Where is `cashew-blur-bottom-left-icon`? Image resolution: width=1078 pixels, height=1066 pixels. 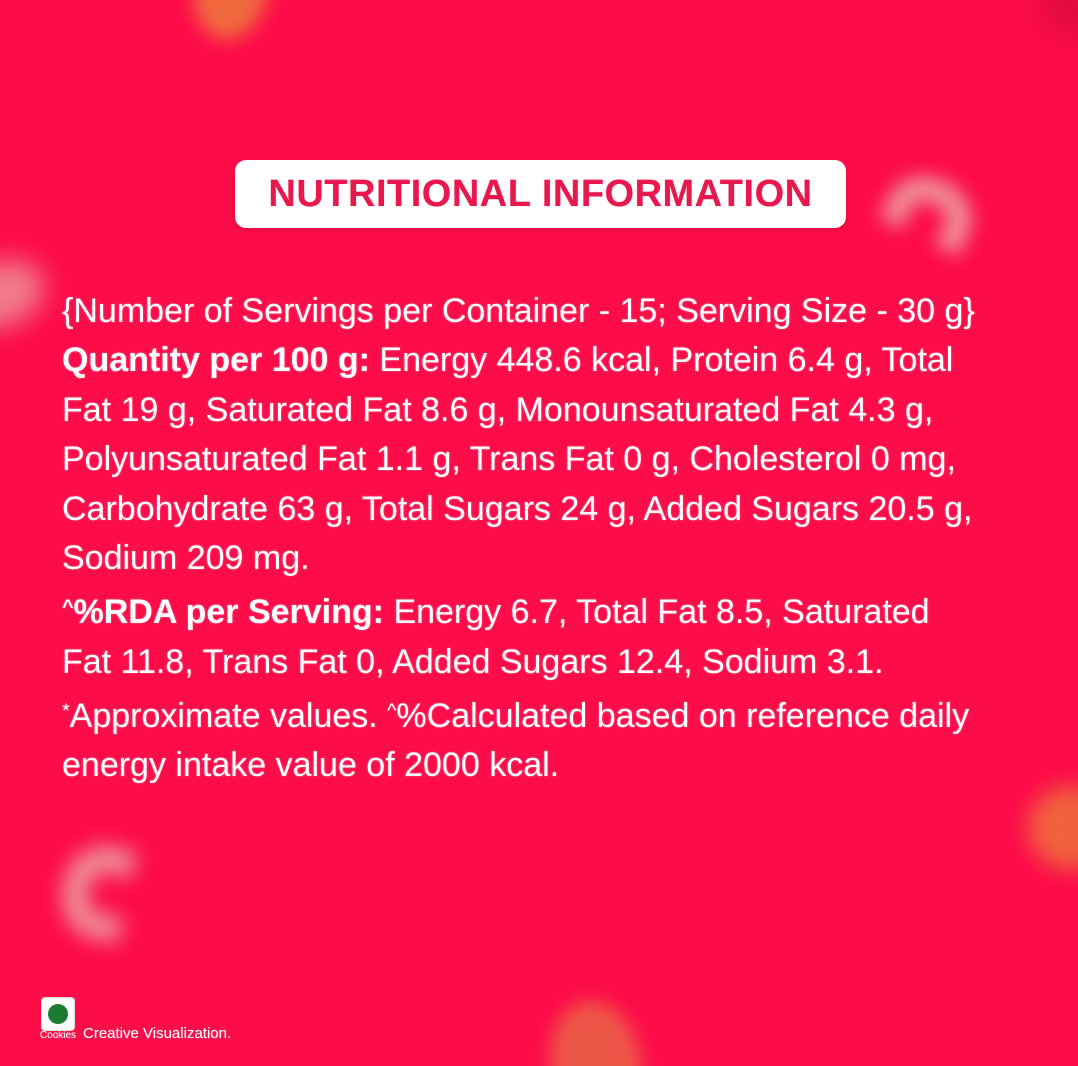 cashew-blur-bottom-left-icon is located at coordinates (95, 891).